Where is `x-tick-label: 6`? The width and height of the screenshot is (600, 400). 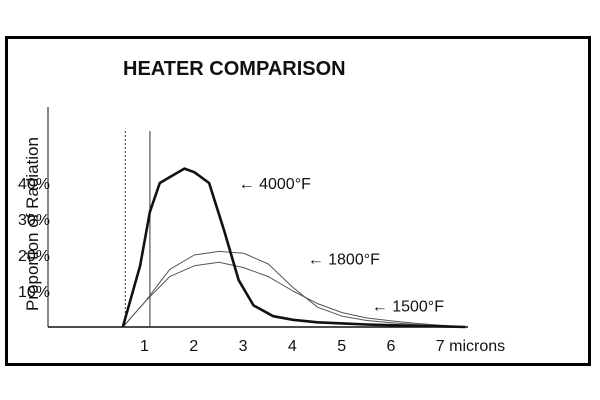
x-tick-label: 6 is located at coordinates (391, 346).